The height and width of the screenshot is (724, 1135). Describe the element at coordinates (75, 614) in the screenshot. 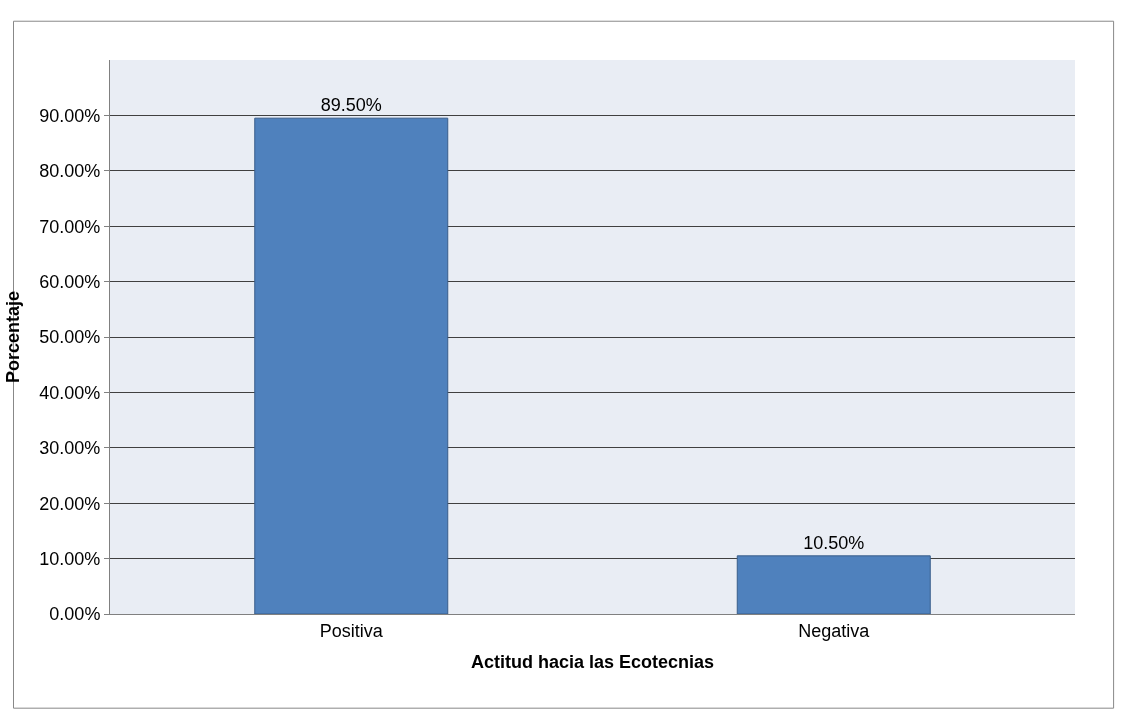

I see `y-tick-label: 0.00%` at that location.